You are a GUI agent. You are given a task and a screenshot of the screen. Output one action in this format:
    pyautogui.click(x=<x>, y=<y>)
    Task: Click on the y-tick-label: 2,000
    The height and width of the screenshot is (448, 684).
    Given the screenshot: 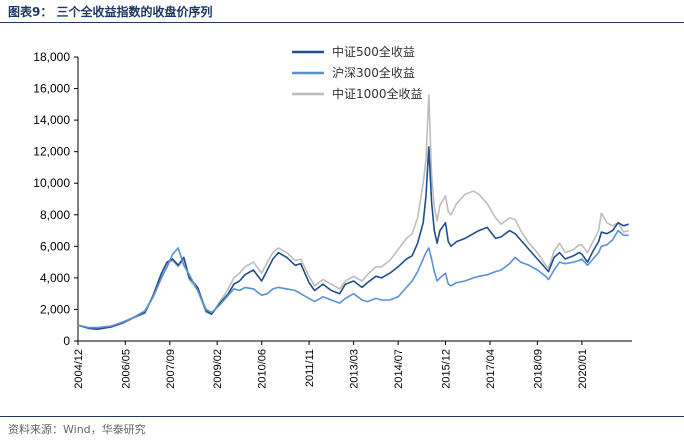 What is the action you would take?
    pyautogui.click(x=55, y=309)
    